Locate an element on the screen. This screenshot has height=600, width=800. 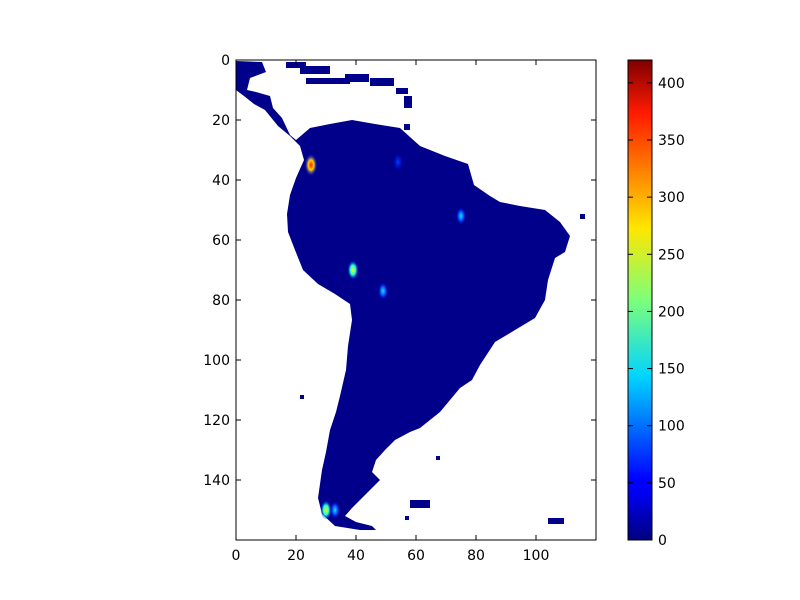
colorbar-tick-label: 300 is located at coordinates (671, 198).